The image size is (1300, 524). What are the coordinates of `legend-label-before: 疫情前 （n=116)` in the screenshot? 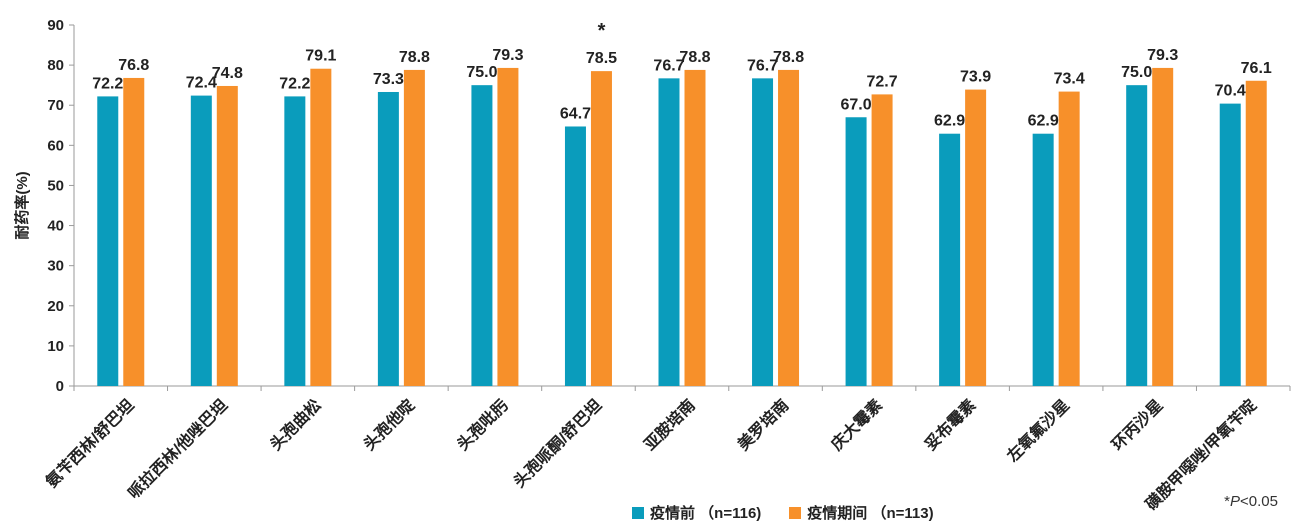 It's located at (706, 513).